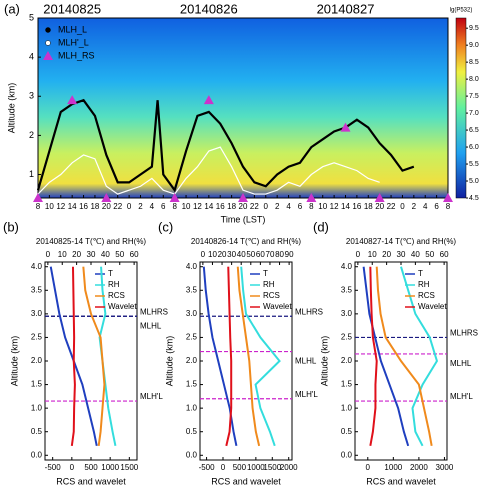  I want to click on x2-tick-label: 80, so click(279, 254).